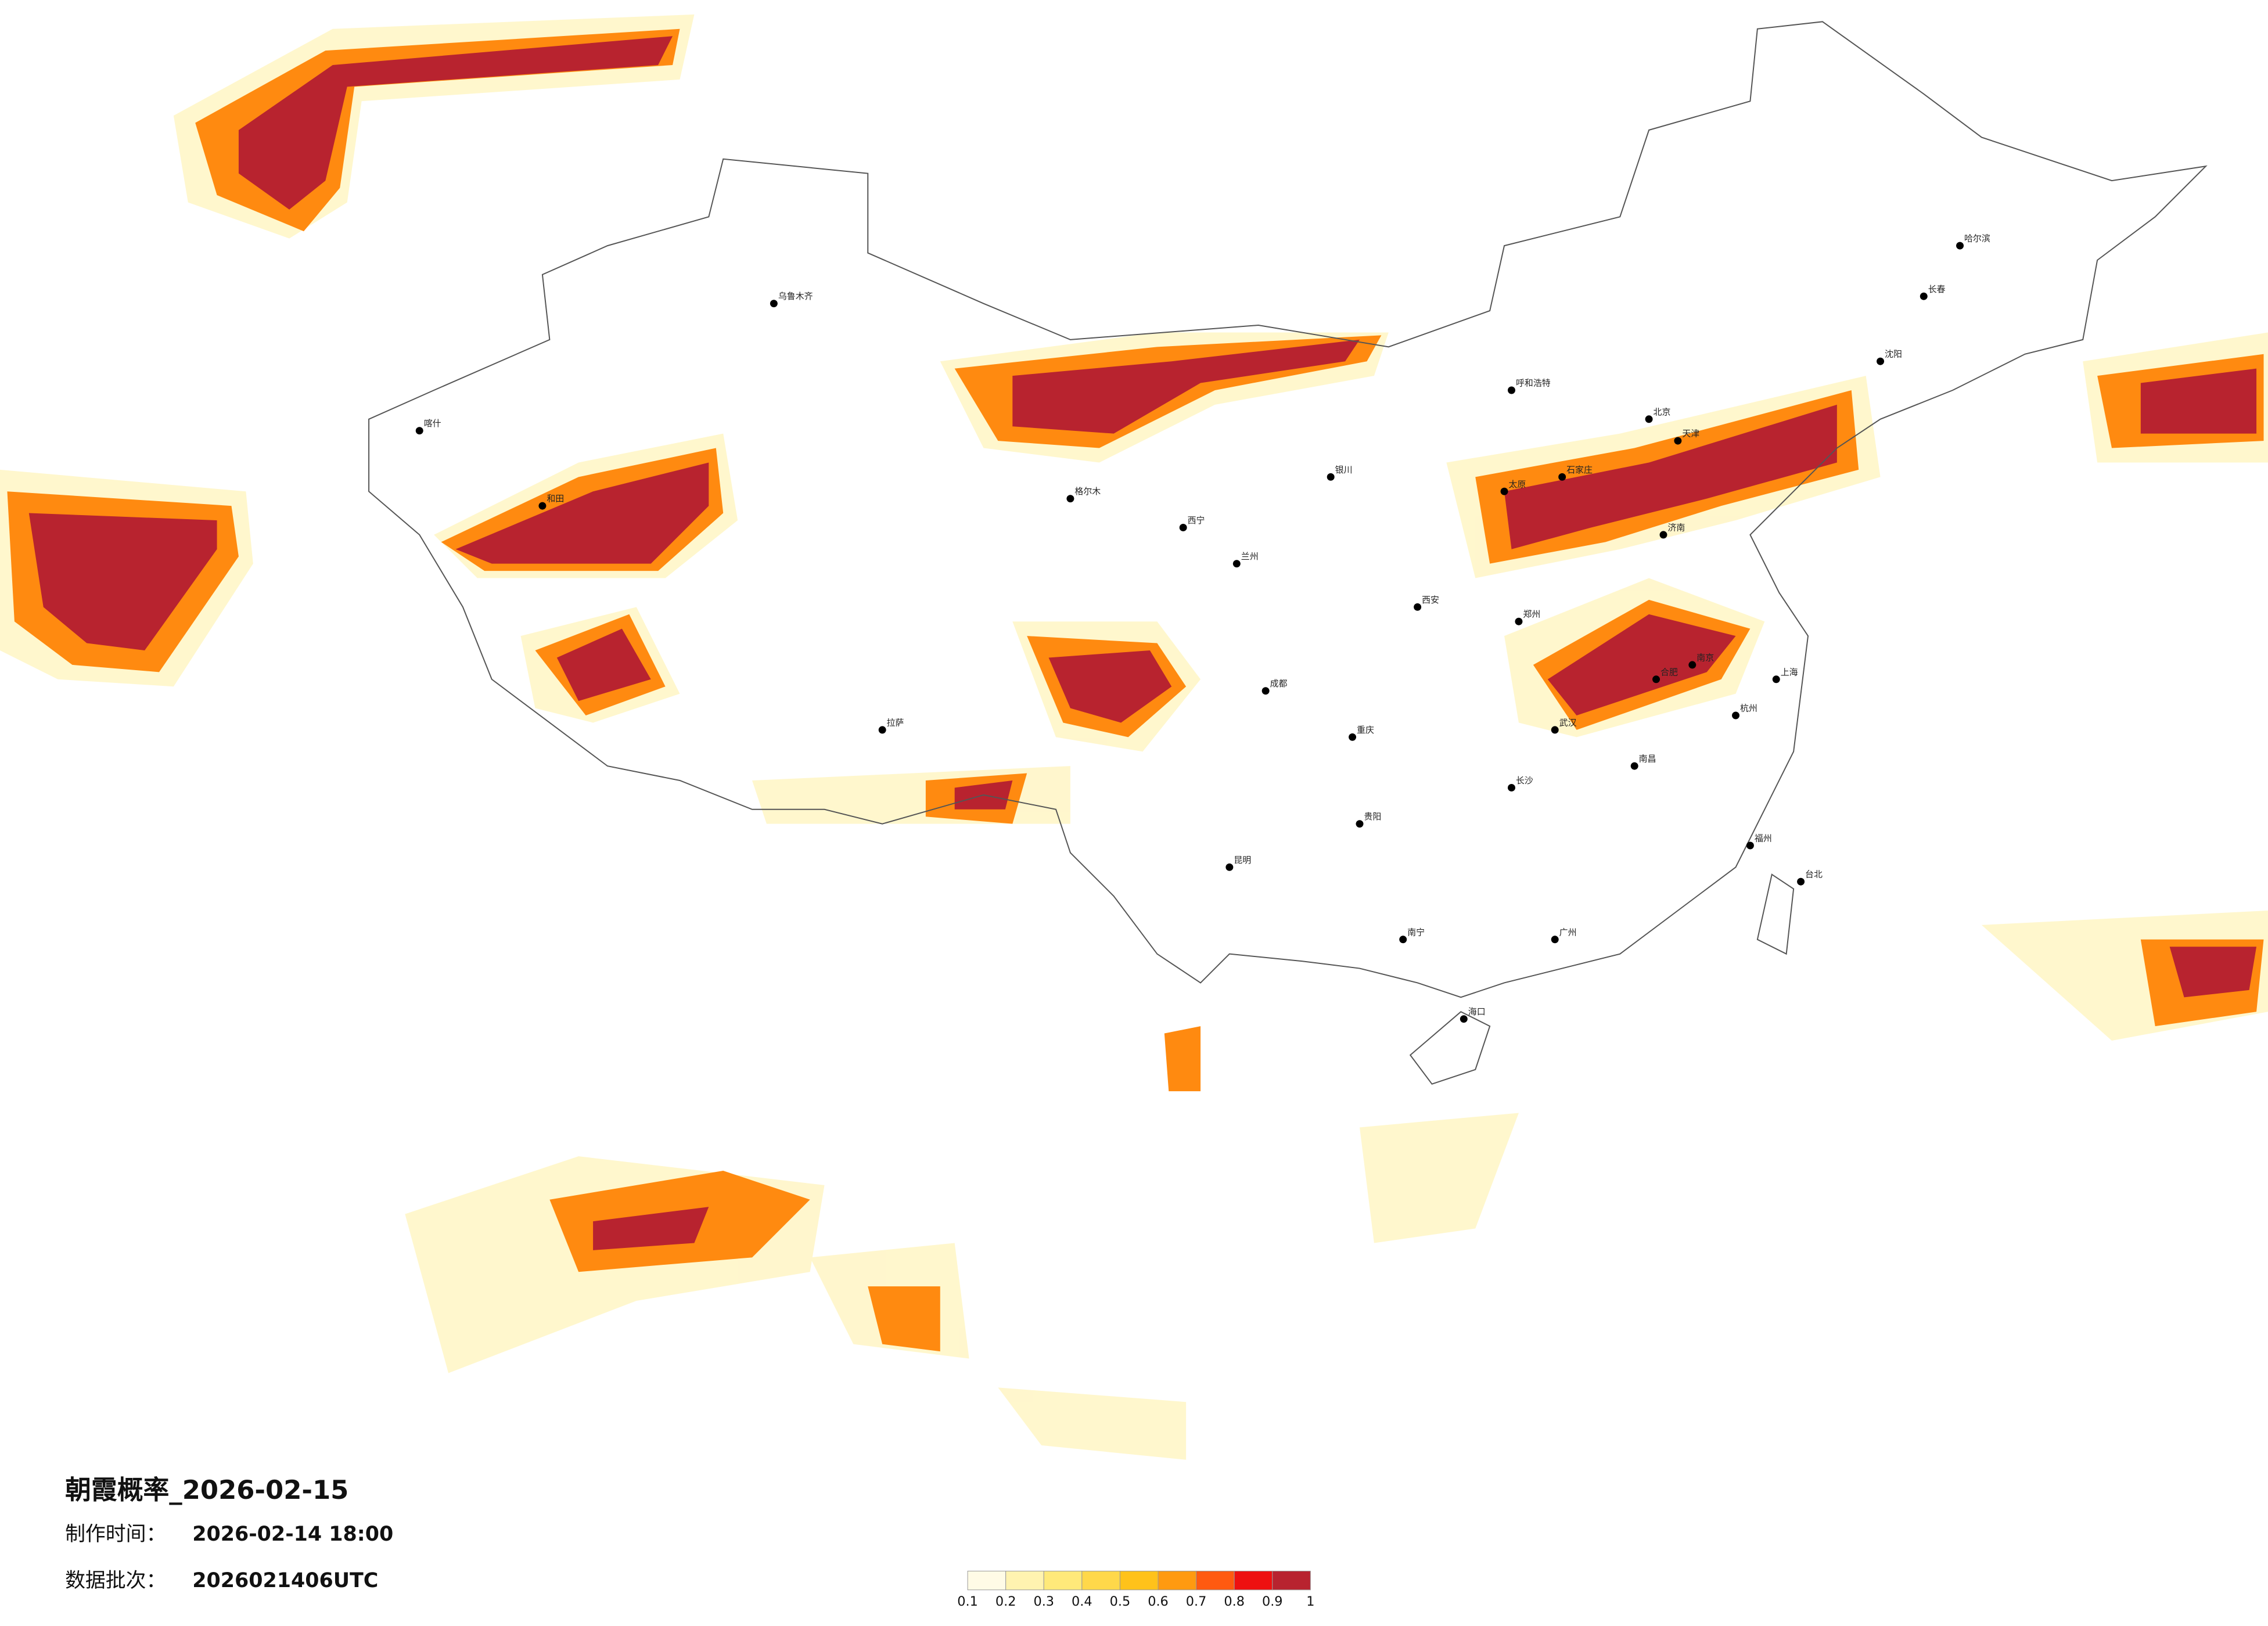 The image size is (2268, 1626). Describe the element at coordinates (895, 722) in the screenshot. I see `city-label: 拉萨` at that location.